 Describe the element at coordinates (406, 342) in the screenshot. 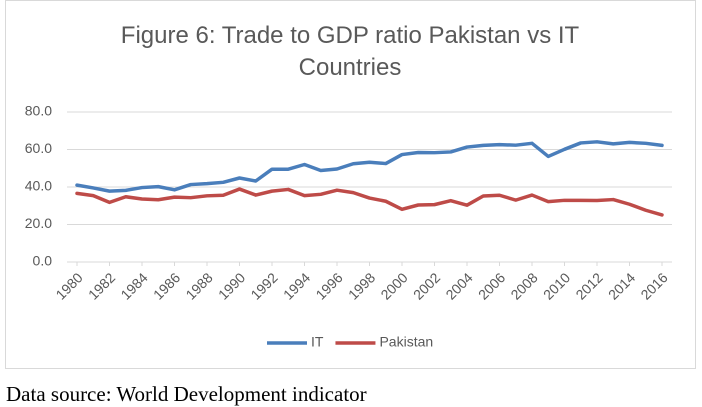

I see `legend-label: Pakistan` at that location.